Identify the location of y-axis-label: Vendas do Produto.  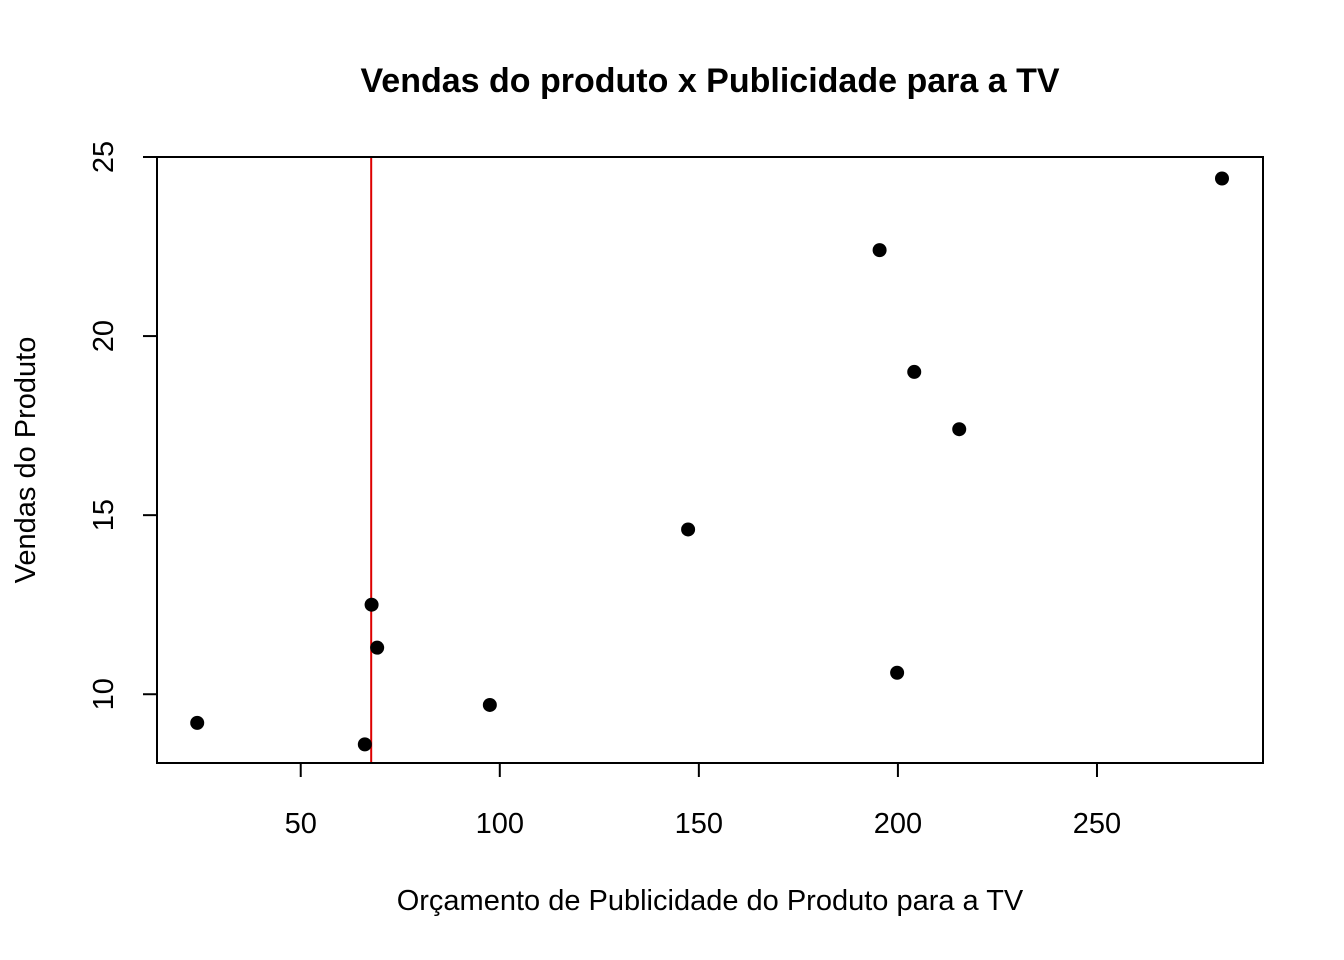
(26, 460).